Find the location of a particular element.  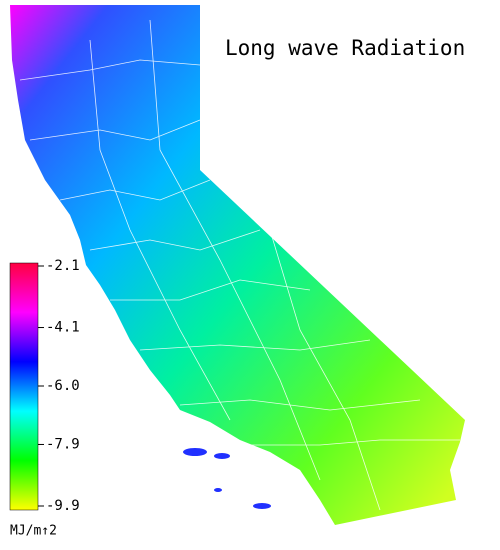

colorbar is located at coordinates (24, 386).